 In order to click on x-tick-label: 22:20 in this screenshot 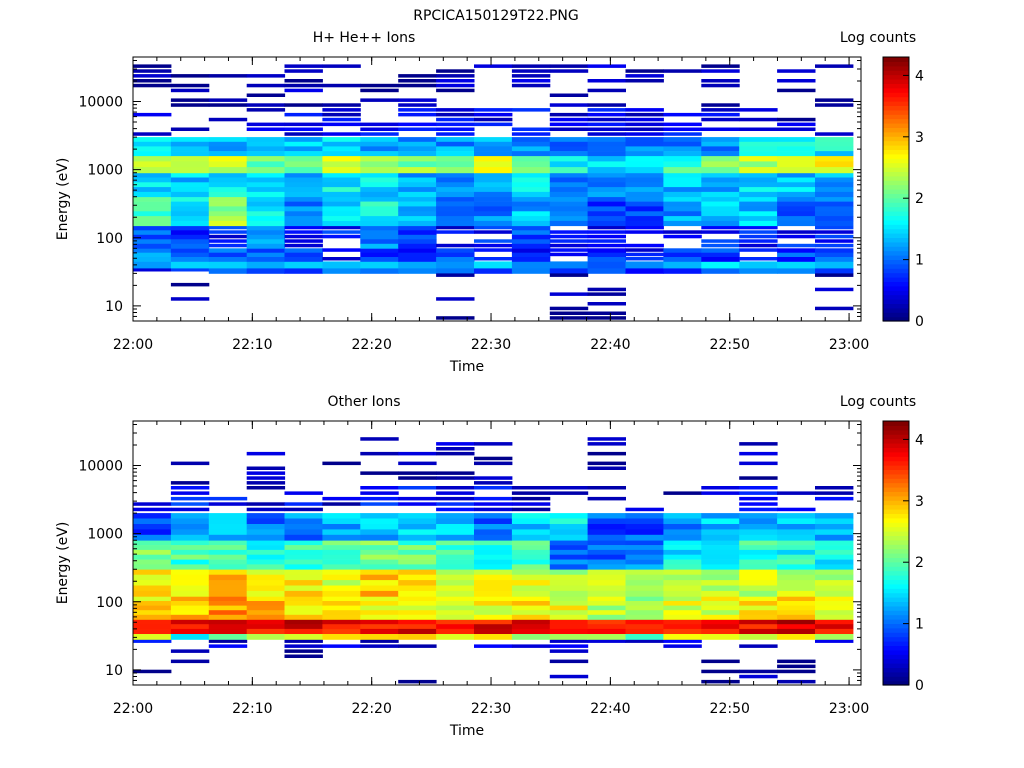, I will do `click(372, 345)`.